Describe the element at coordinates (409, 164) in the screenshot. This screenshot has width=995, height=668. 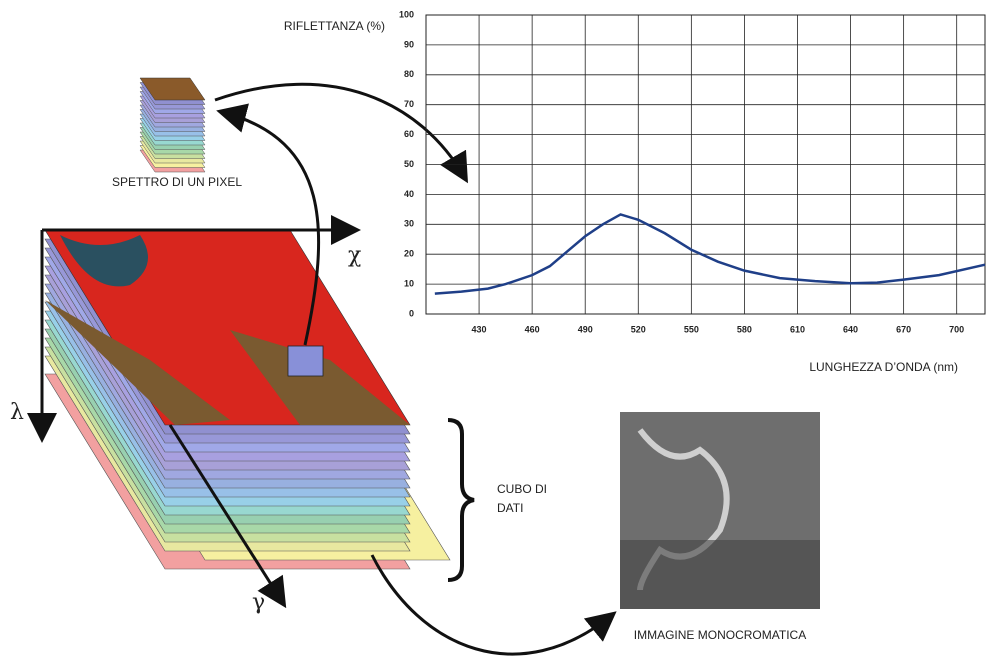
I see `y-tick-label: 50` at that location.